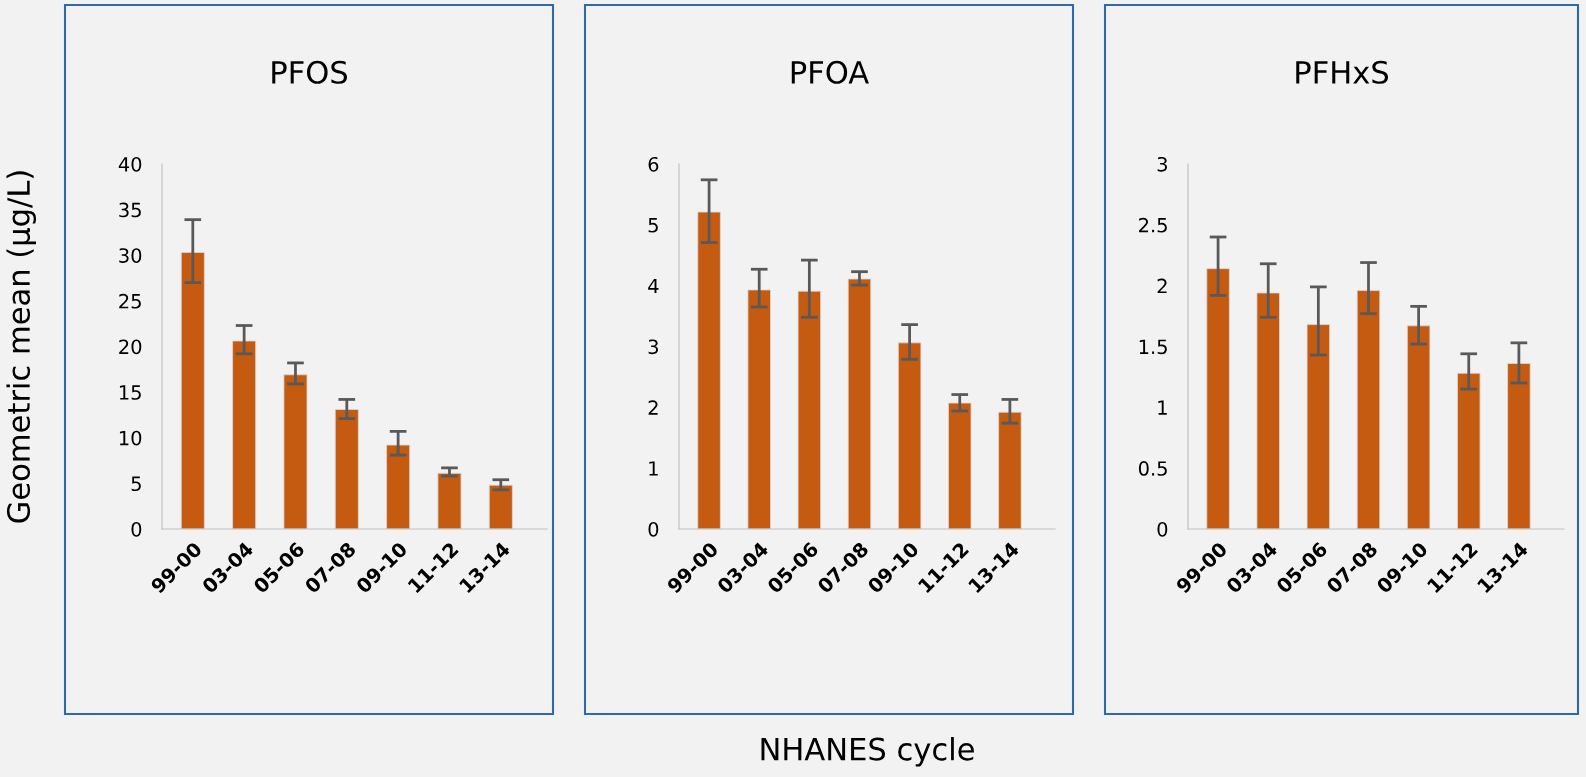 The image size is (1586, 777). What do you see at coordinates (1153, 225) in the screenshot?
I see `y-tick-label: 2.5` at bounding box center [1153, 225].